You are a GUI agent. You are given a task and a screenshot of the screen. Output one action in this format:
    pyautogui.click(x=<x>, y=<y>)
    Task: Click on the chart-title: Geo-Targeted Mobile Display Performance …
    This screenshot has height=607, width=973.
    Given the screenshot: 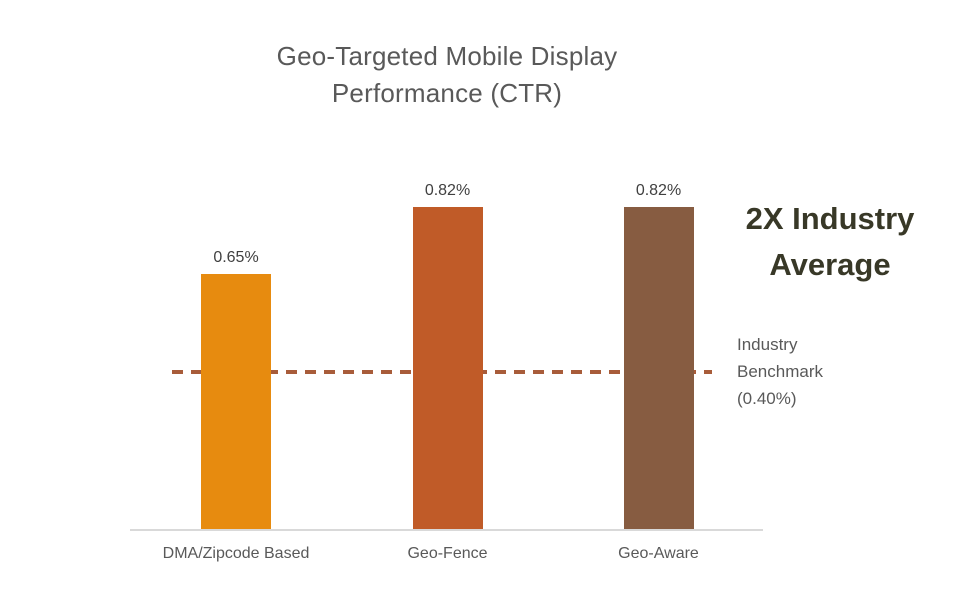 What is the action you would take?
    pyautogui.click(x=447, y=75)
    